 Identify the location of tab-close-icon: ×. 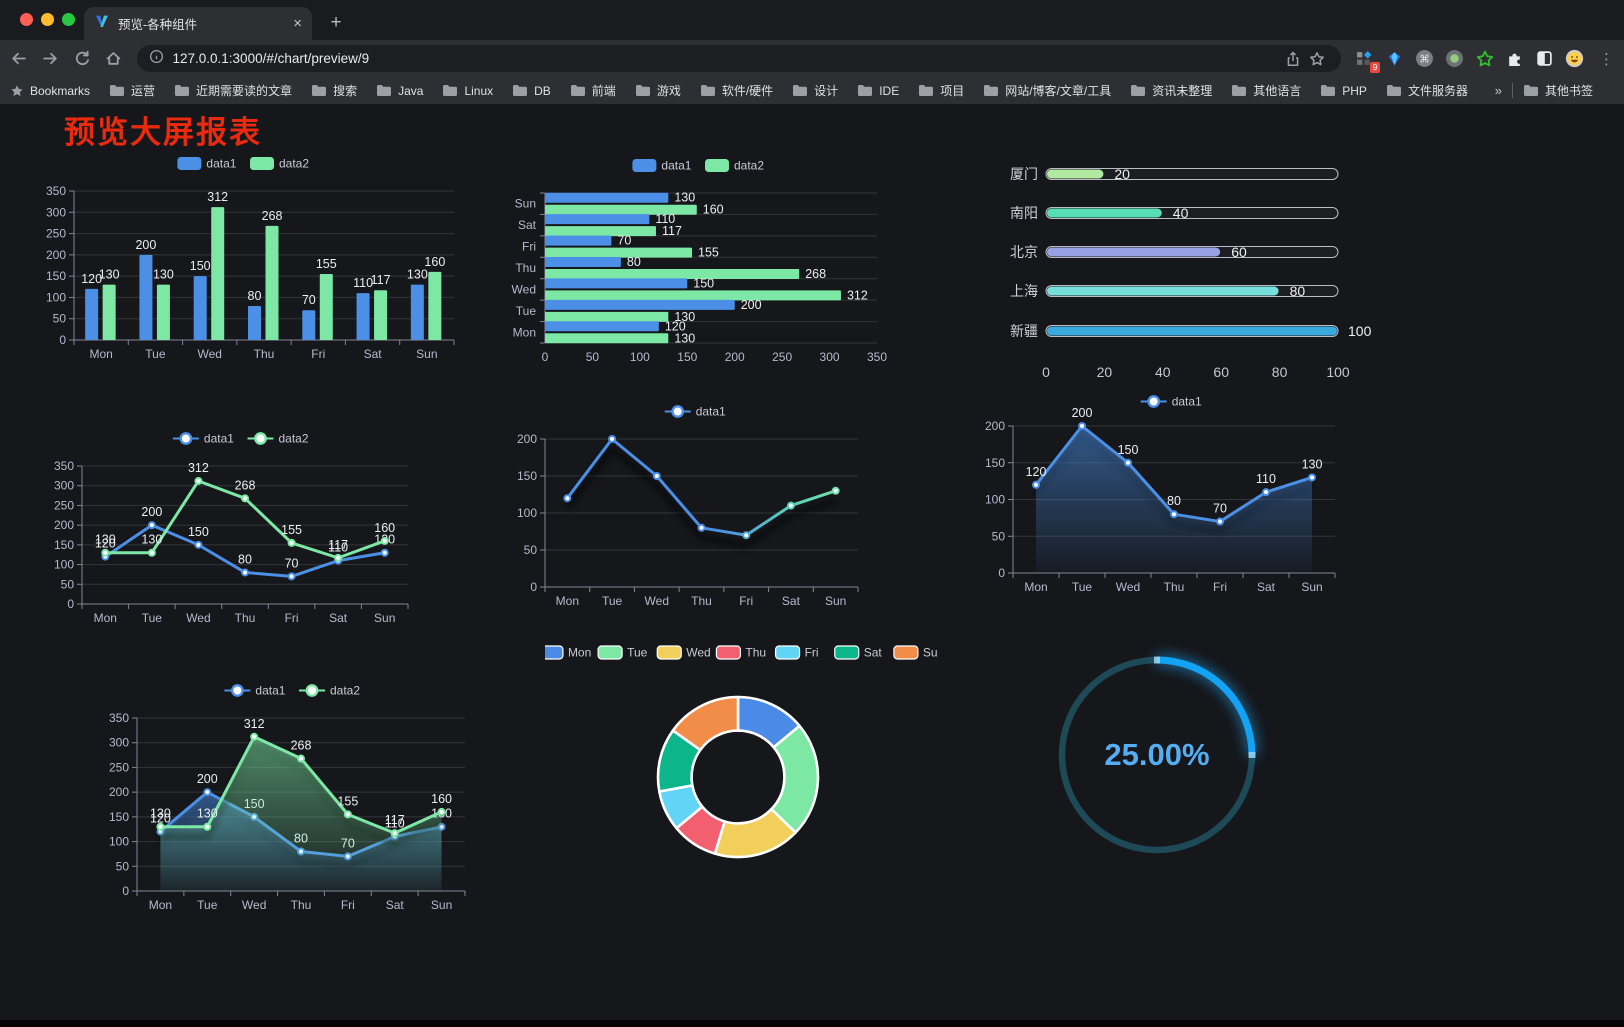
(297, 23).